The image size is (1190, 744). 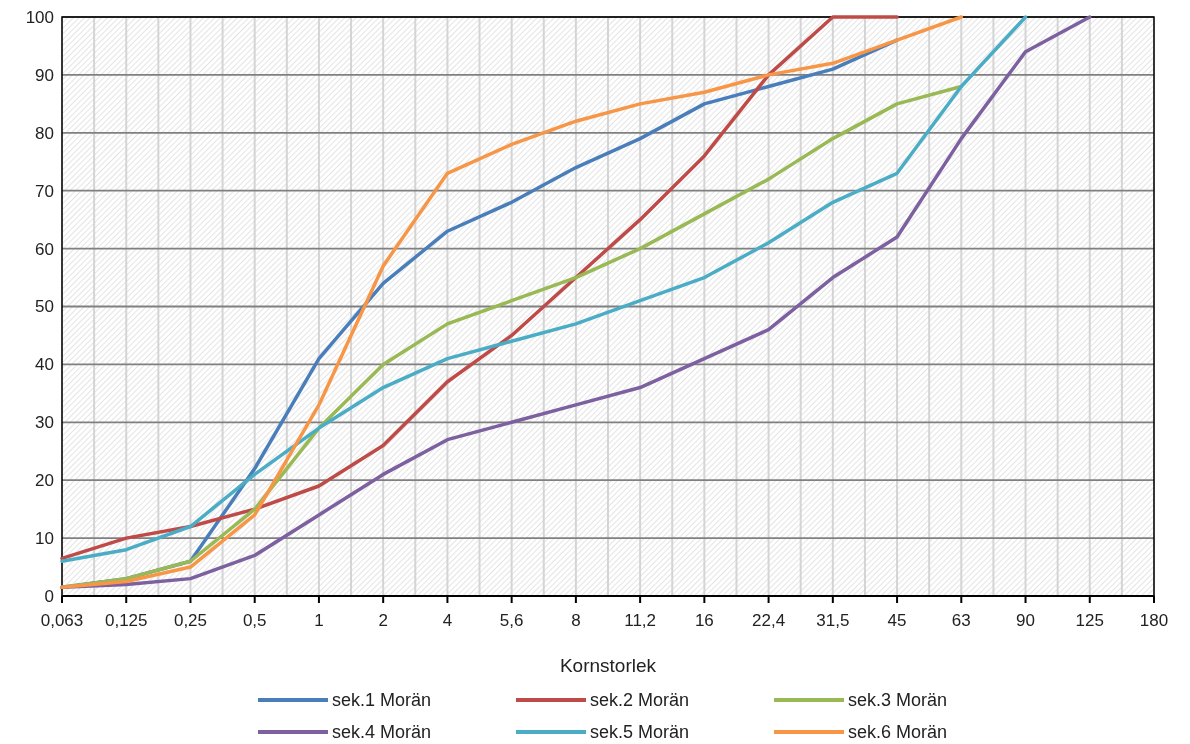 I want to click on x-tick-label: 90, so click(x=1025, y=620).